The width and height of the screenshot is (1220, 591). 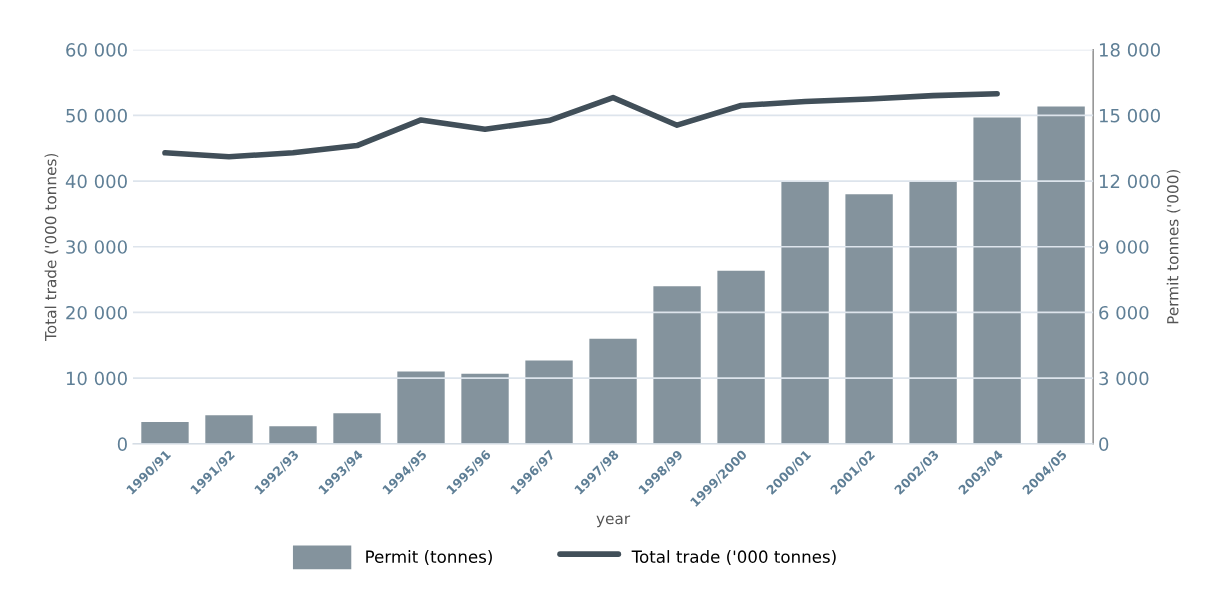 I want to click on y-tick-label: 60 000, so click(x=96, y=50).